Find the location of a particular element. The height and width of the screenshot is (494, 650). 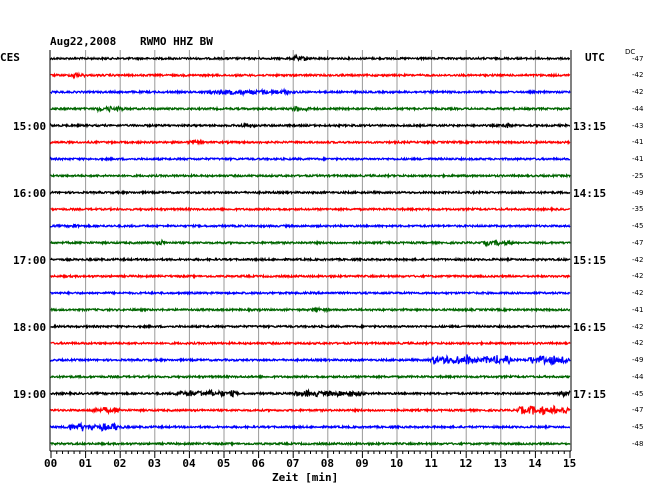

dc-offset-label: -43 is located at coordinates (638, 125).